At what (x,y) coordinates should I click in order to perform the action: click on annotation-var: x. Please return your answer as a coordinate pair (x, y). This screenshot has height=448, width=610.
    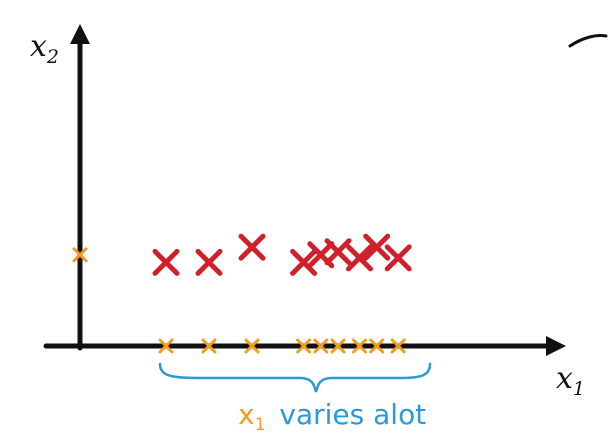
    Looking at the image, I should click on (246, 414).